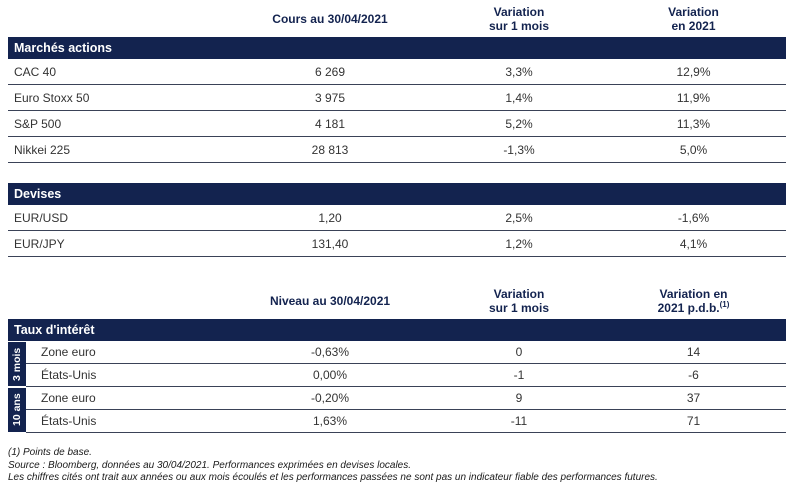 This screenshot has height=496, width=790. Describe the element at coordinates (693, 375) in the screenshot. I see `cell-variation-year: -6` at that location.